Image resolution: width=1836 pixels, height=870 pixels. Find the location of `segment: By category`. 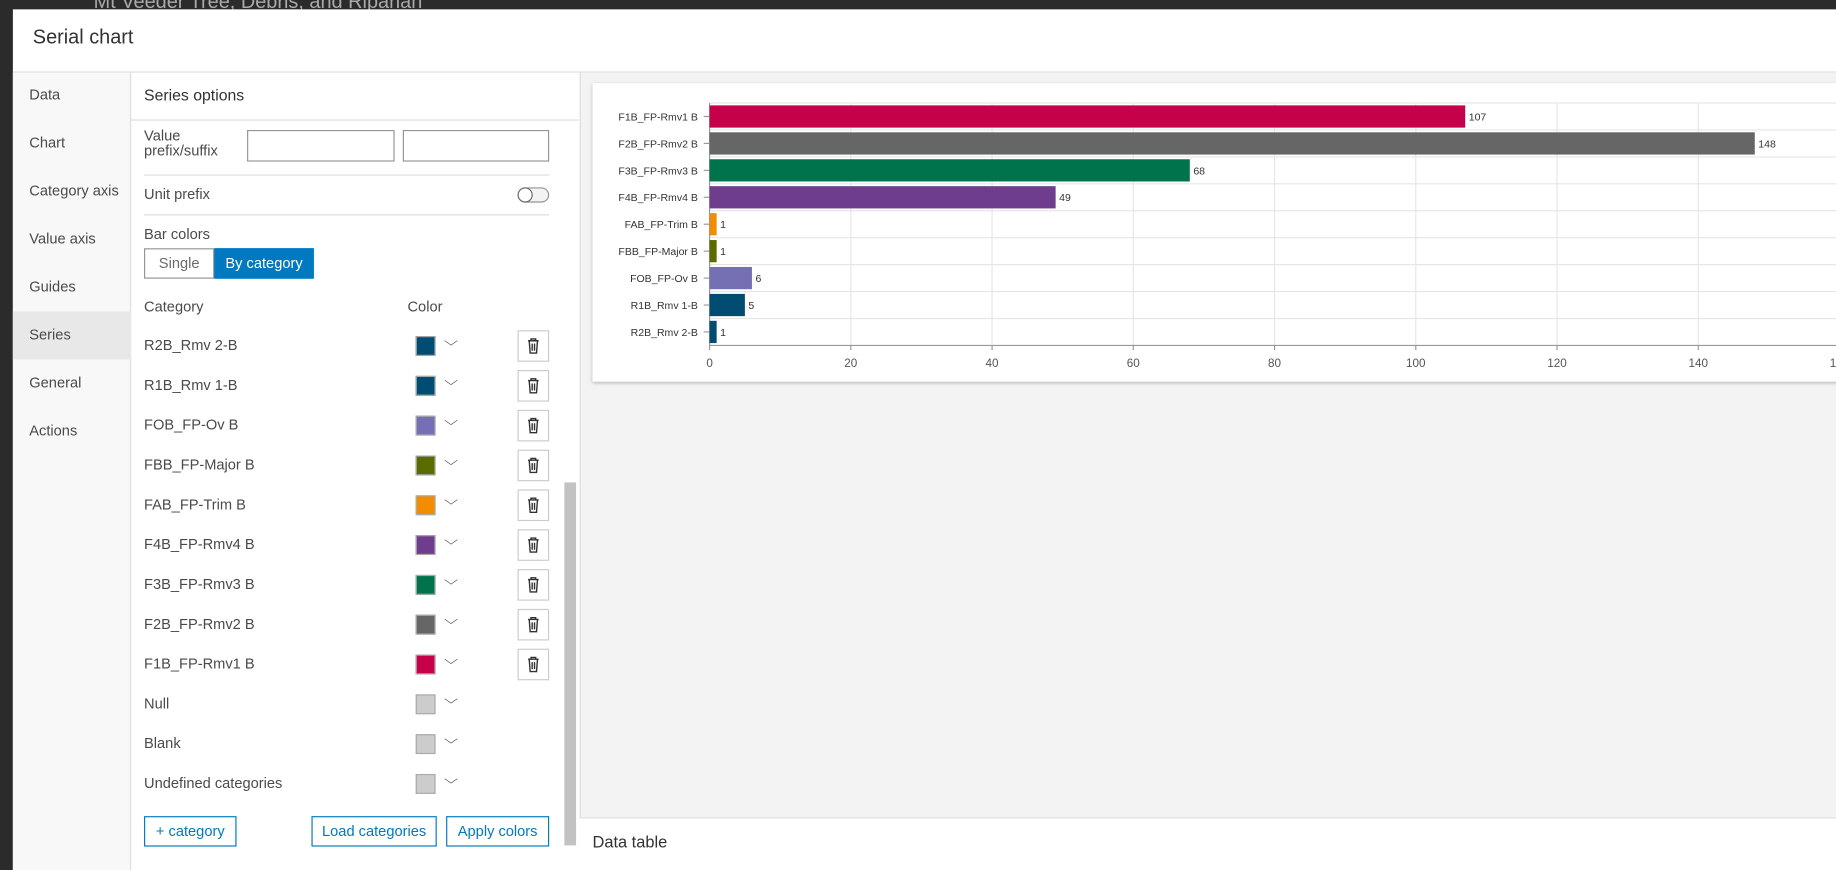

segment: By category is located at coordinates (264, 263).